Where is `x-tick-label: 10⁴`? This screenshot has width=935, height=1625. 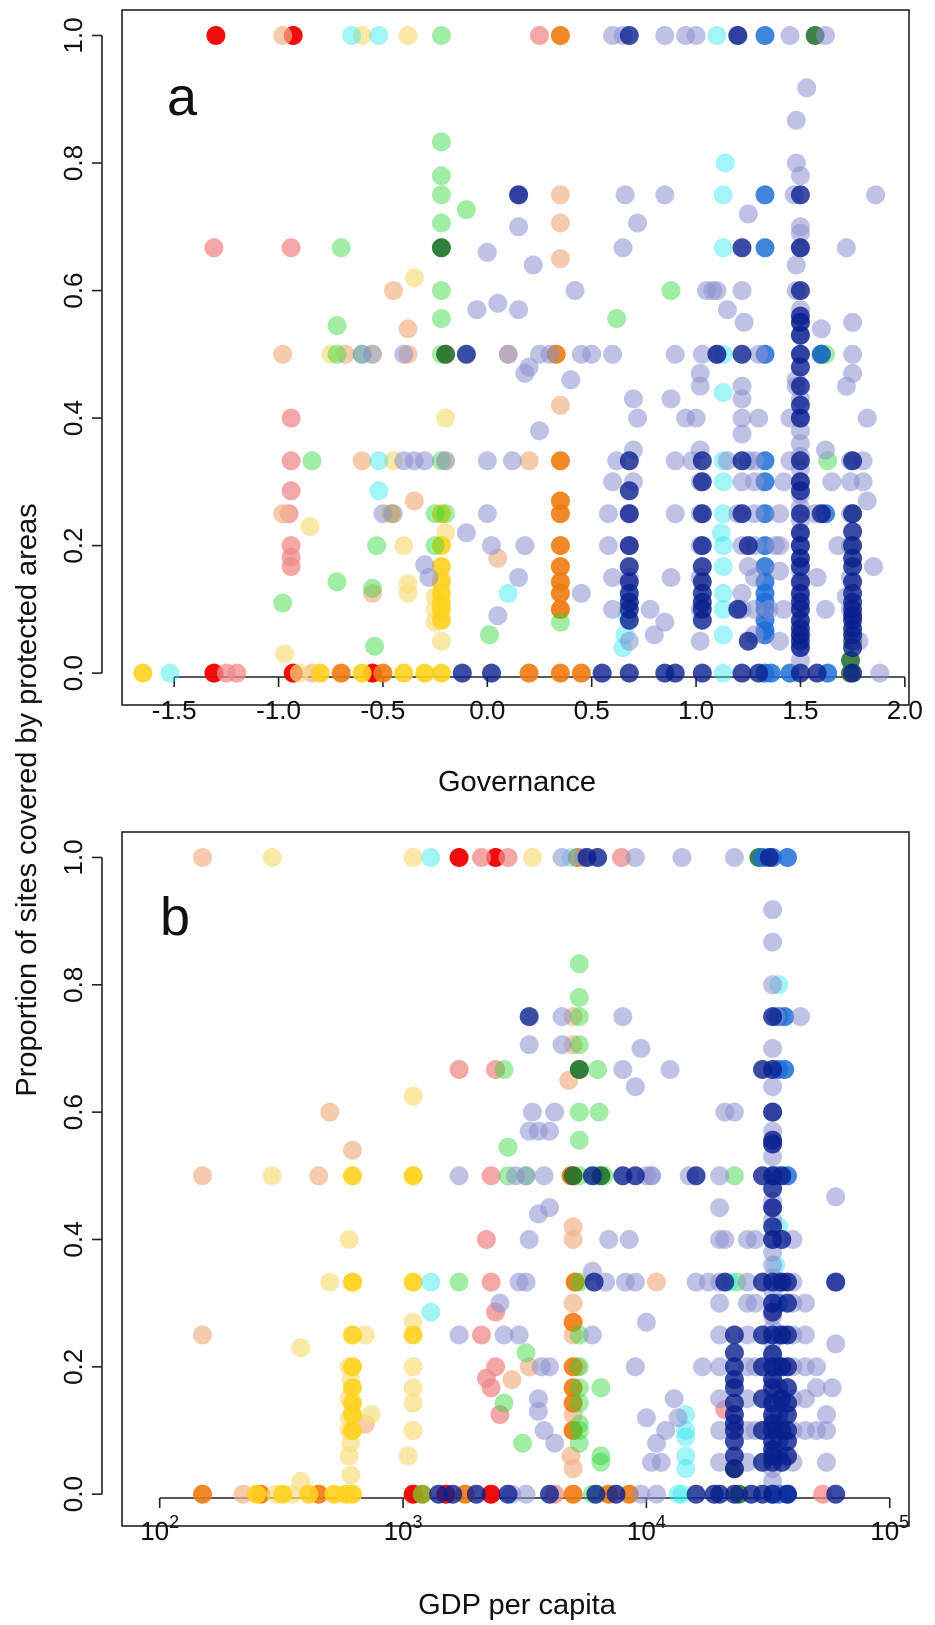 x-tick-label: 10⁴ is located at coordinates (646, 1529).